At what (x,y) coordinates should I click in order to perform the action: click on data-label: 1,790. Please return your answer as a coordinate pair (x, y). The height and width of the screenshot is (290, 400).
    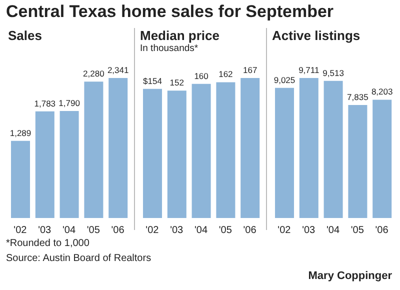
    Looking at the image, I should click on (69, 103).